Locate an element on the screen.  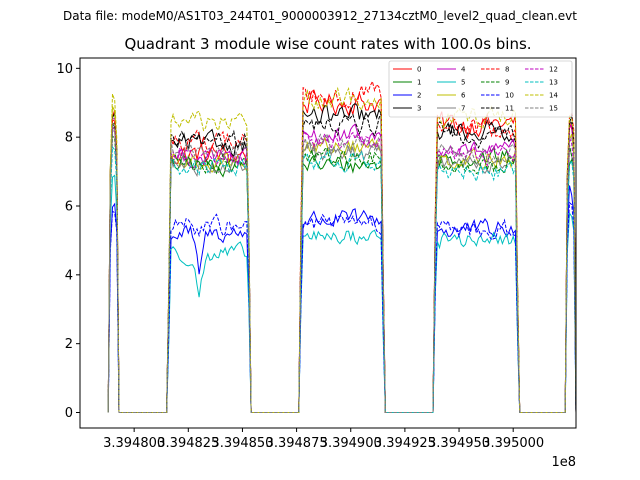
x-tick-label: 3.394950 is located at coordinates (459, 443).